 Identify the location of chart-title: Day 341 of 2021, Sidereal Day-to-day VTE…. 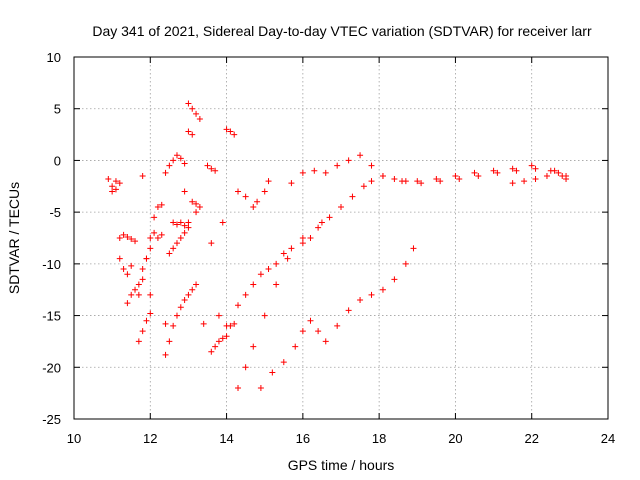
(342, 31).